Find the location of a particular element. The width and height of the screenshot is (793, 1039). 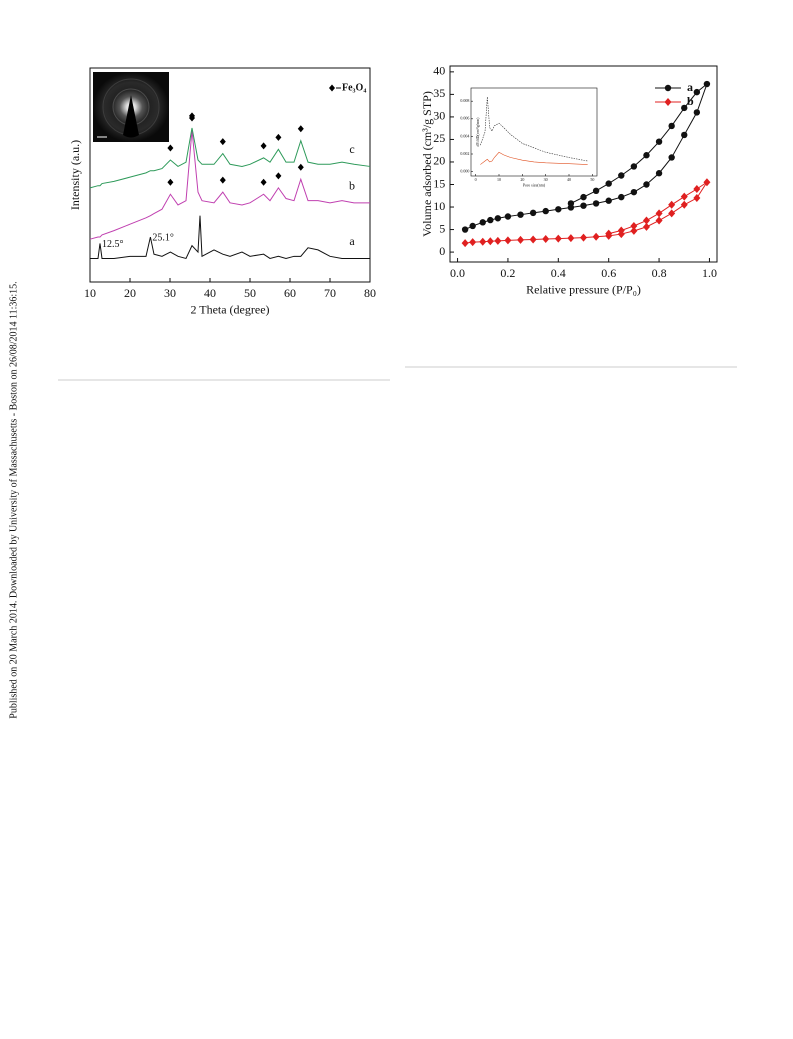

x-axis-label: Relative pressure (P/P₀) is located at coordinates (583, 290).